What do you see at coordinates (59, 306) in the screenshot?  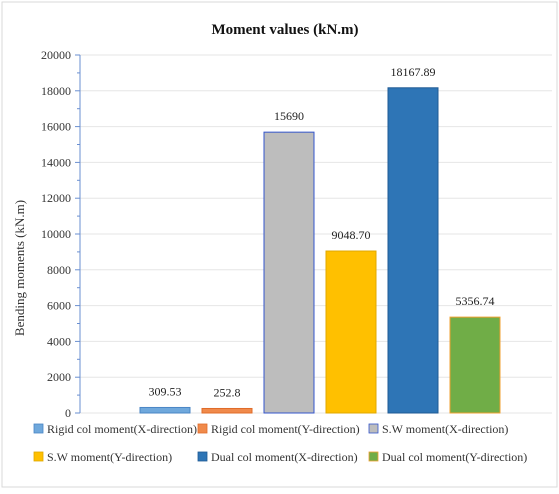 I see `y-tick-label: 6000` at bounding box center [59, 306].